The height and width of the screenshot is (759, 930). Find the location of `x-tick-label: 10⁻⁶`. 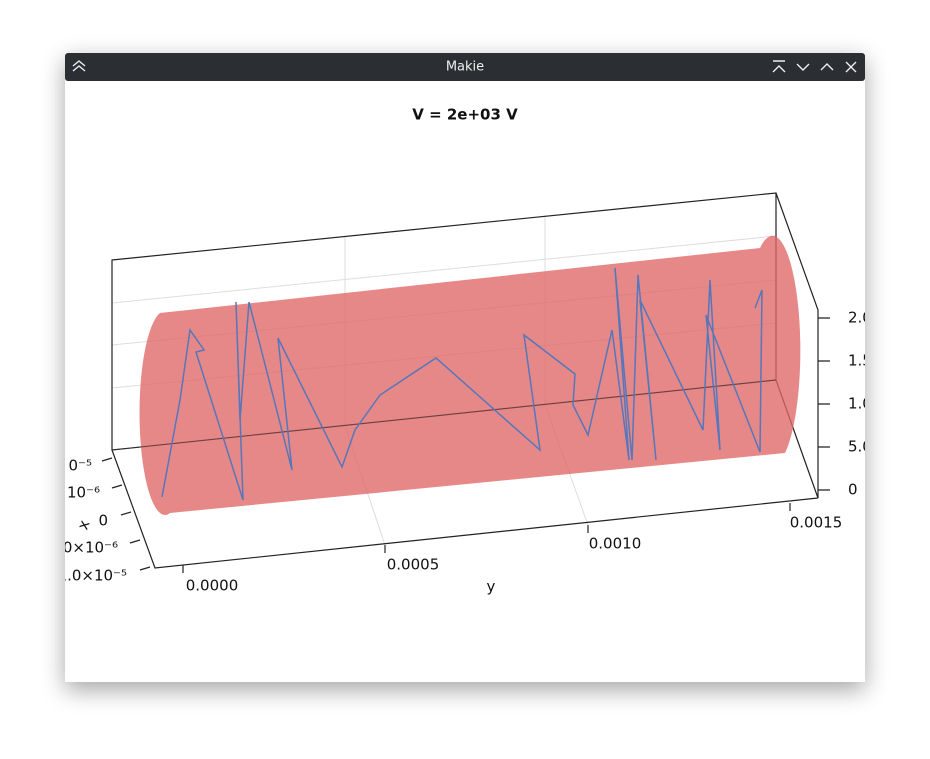

x-tick-label: 10⁻⁶ is located at coordinates (83, 493).